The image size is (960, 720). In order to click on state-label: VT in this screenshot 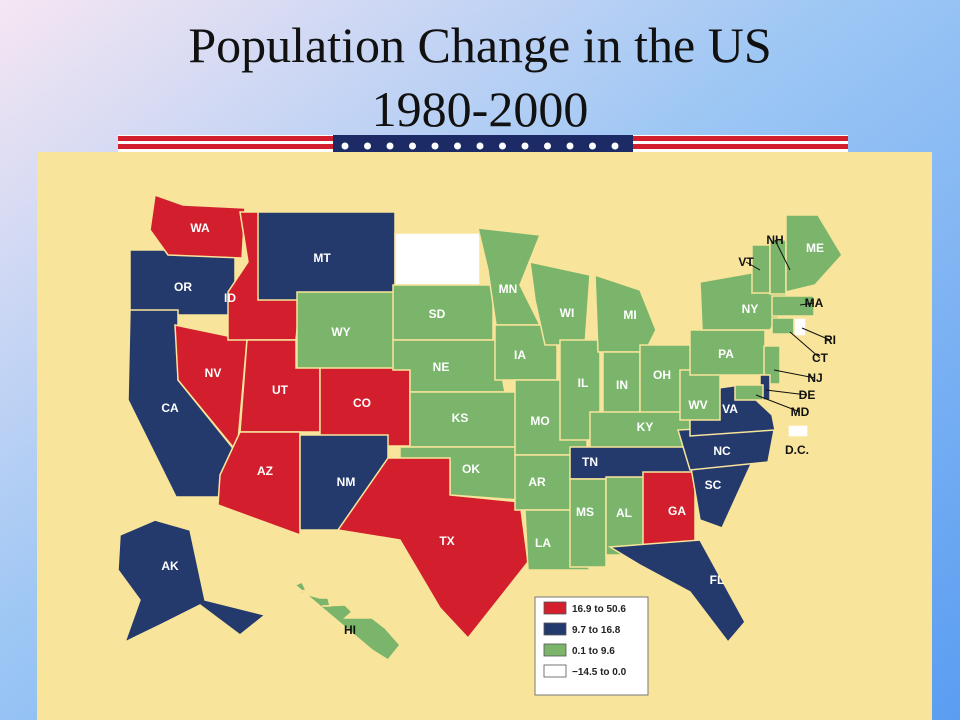, I will do `click(746, 262)`.